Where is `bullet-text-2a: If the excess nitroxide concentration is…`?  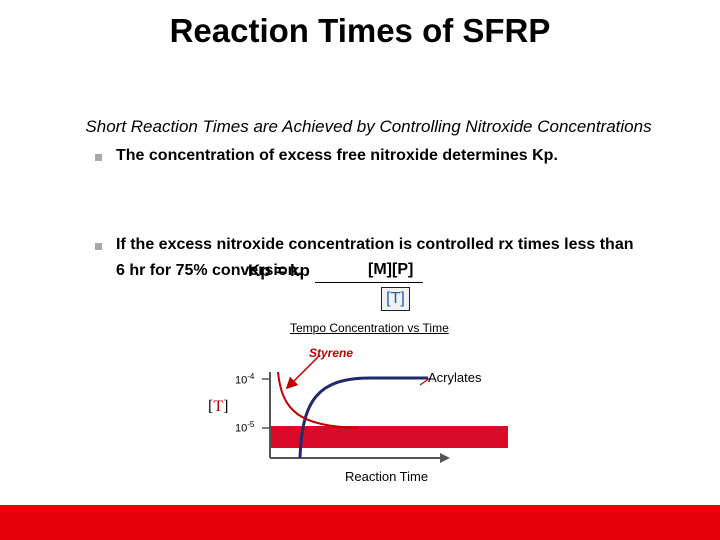 bullet-text-2a: If the excess nitroxide concentration is… is located at coordinates (375, 244).